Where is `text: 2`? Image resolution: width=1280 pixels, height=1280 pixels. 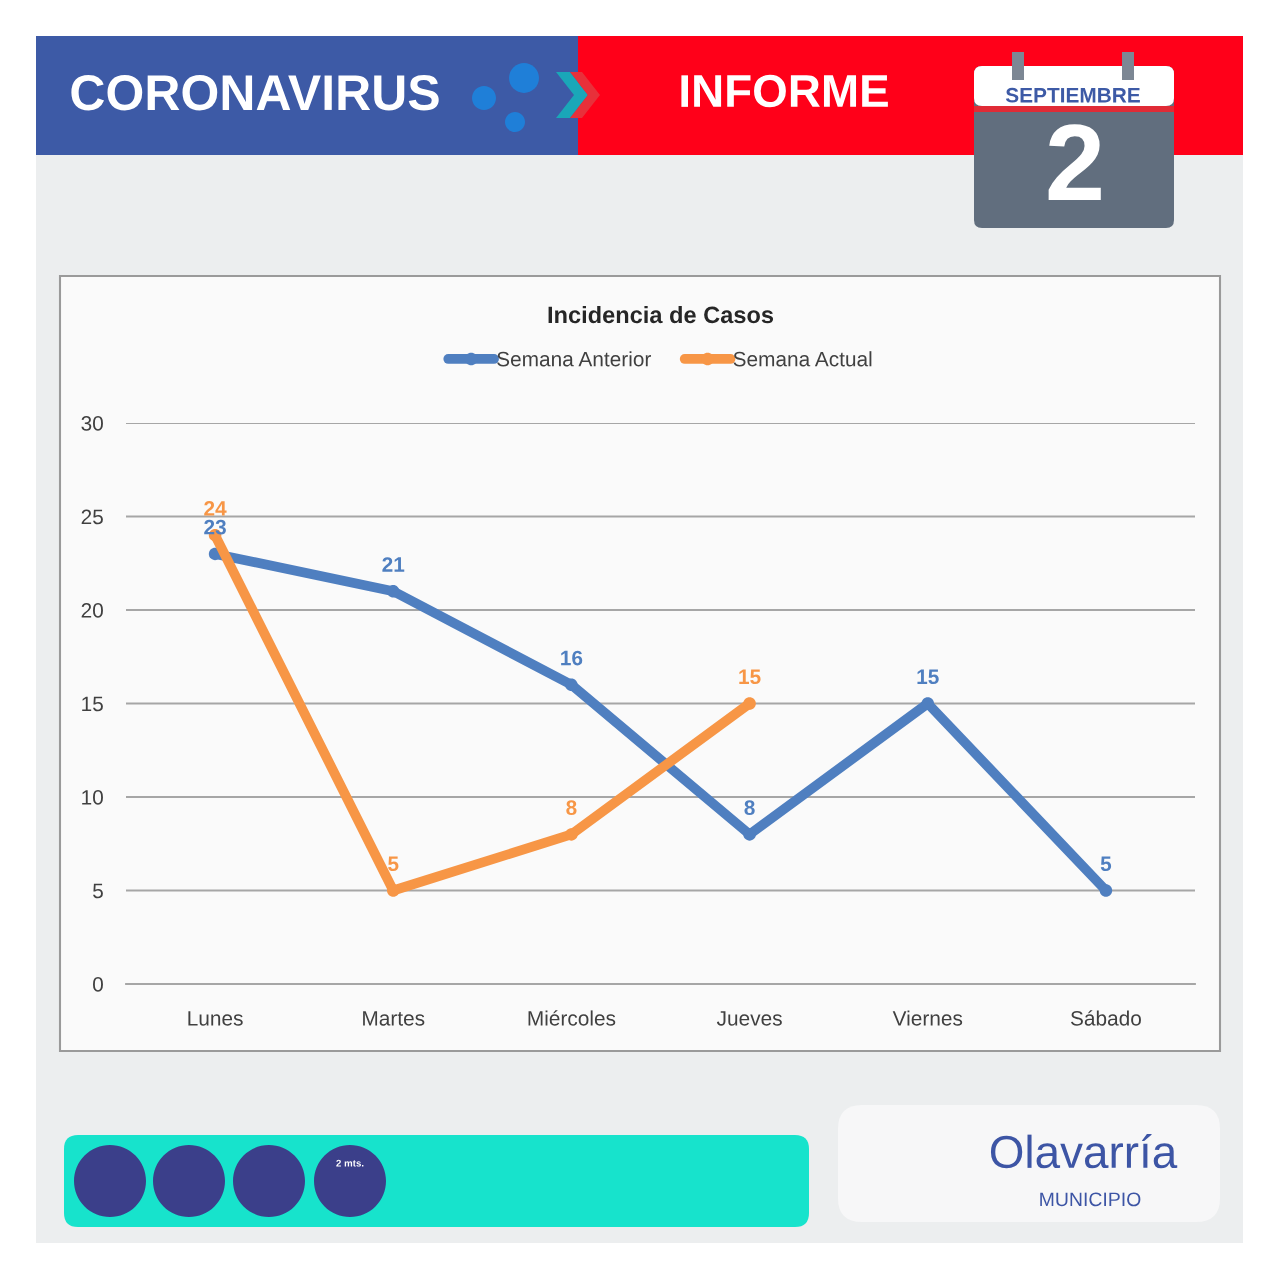 text: 2 is located at coordinates (1074, 162).